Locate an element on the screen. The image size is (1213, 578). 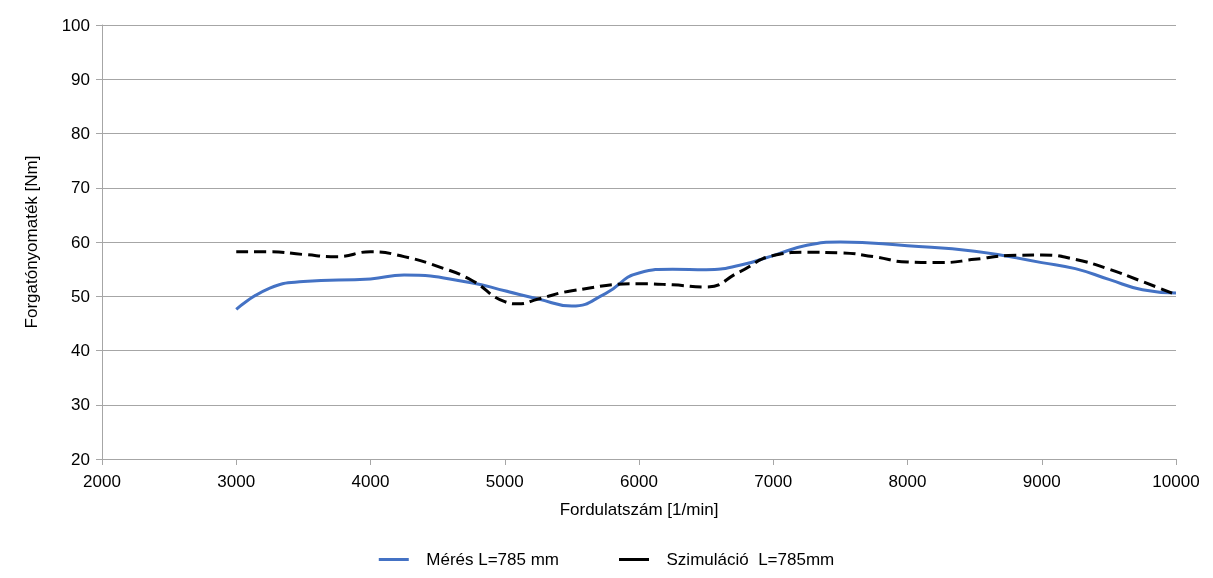
legend-label: Szimuláció L=785mm is located at coordinates (750, 559).